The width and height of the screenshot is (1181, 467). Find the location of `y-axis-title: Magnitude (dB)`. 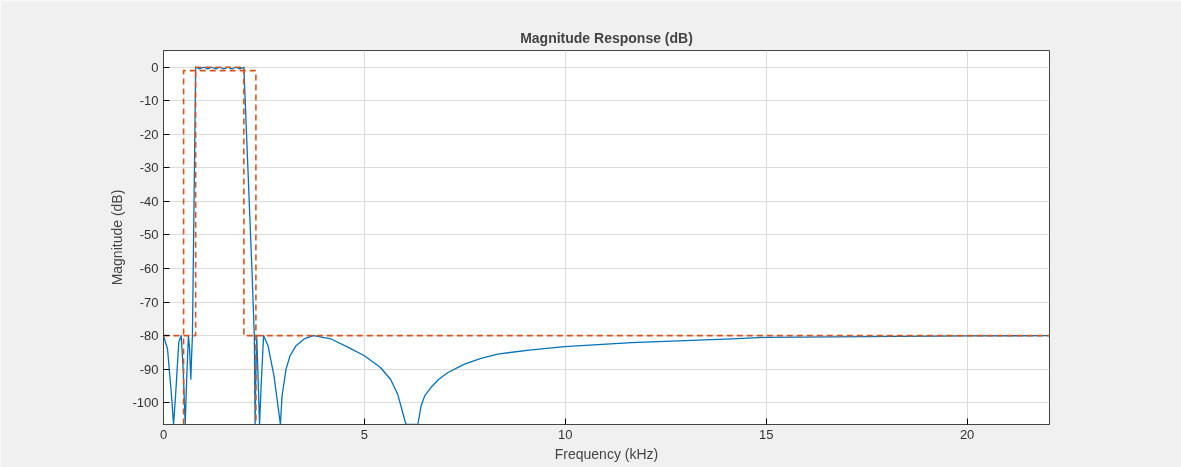

y-axis-title: Magnitude (dB) is located at coordinates (117, 237).